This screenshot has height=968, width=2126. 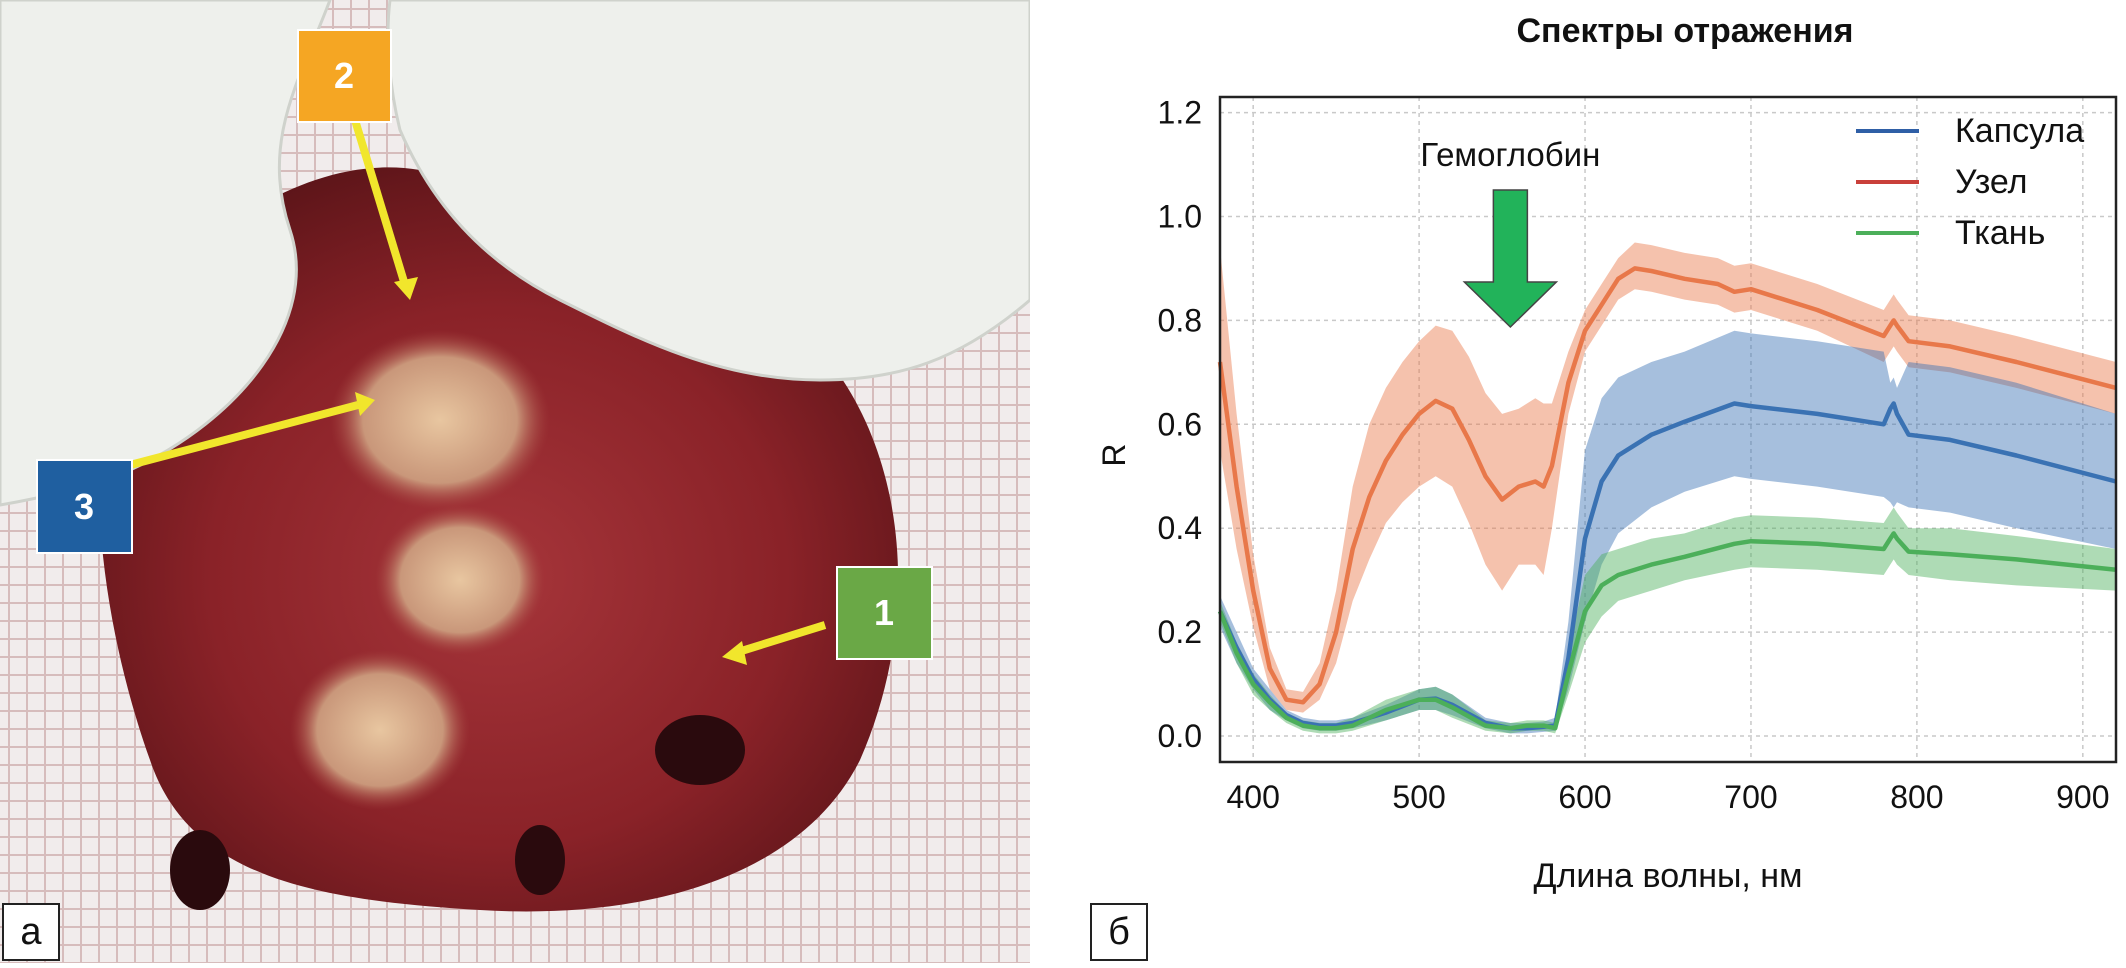 What do you see at coordinates (1119, 932) in the screenshot?
I see `panel-label-b: б` at bounding box center [1119, 932].